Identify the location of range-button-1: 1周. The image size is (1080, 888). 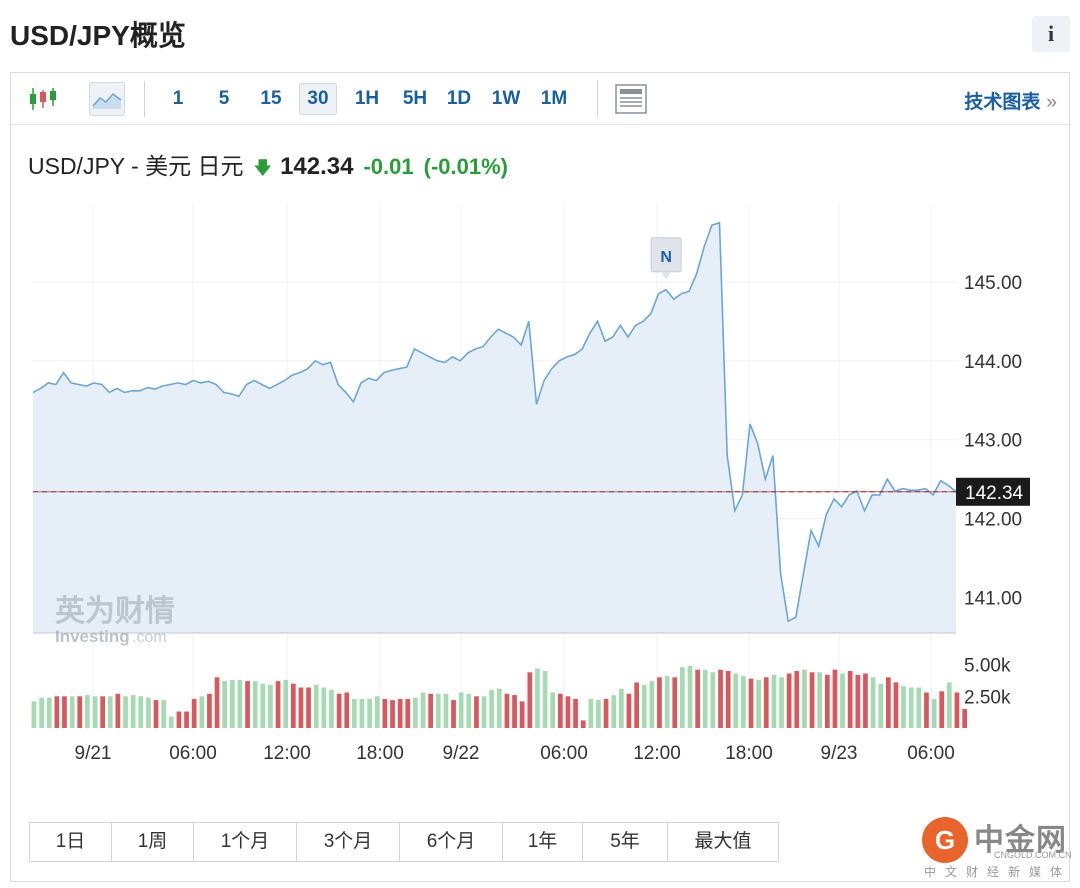
(153, 842).